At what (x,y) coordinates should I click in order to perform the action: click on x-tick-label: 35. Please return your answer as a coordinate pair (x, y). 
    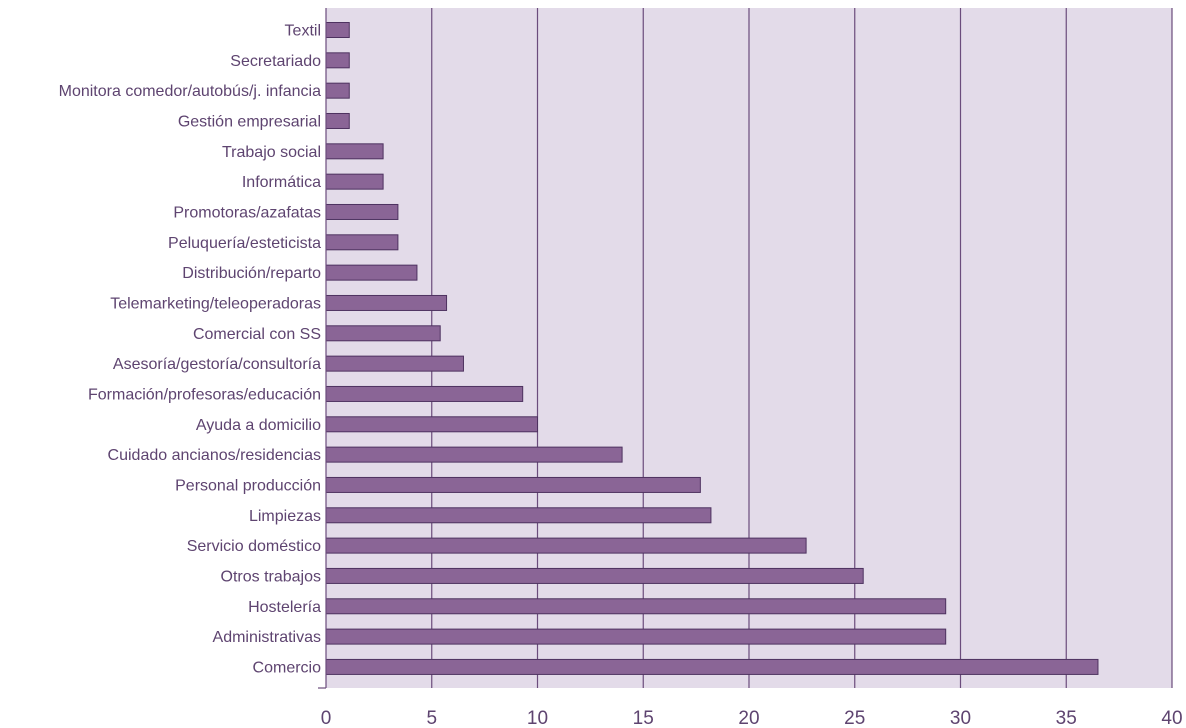
    Looking at the image, I should click on (1066, 718).